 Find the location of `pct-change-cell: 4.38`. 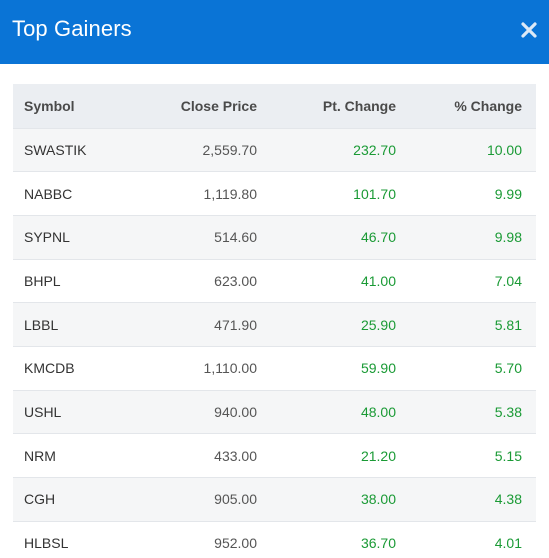

pct-change-cell: 4.38 is located at coordinates (508, 499).